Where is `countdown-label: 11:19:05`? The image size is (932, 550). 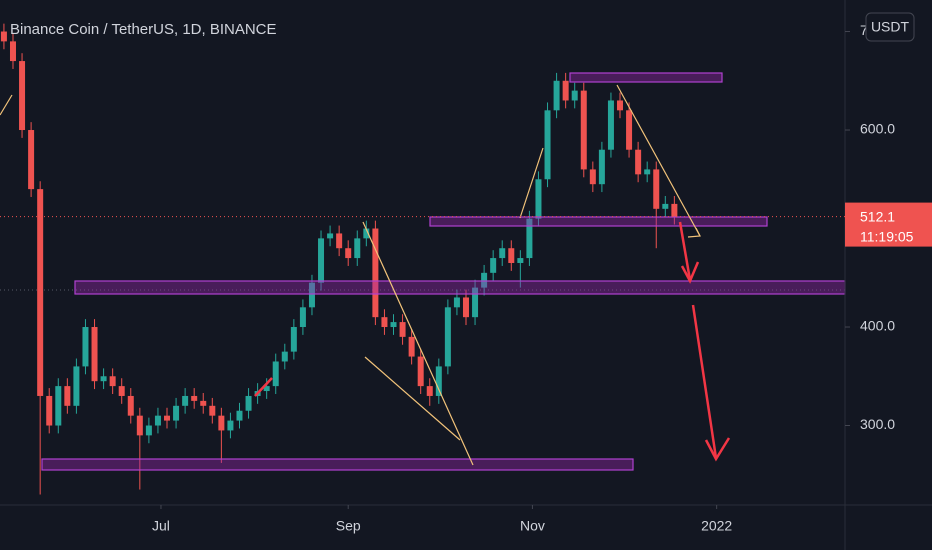 countdown-label: 11:19:05 is located at coordinates (887, 236).